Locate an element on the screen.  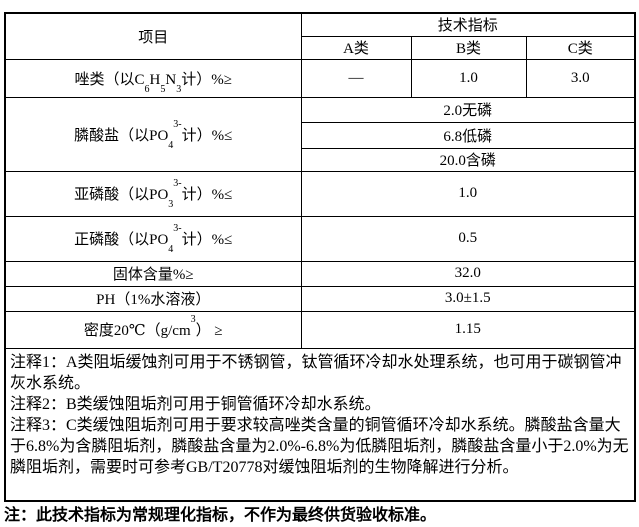
row-label: 亚磷酸（以PO33-计）%≤ is located at coordinates (153, 193).